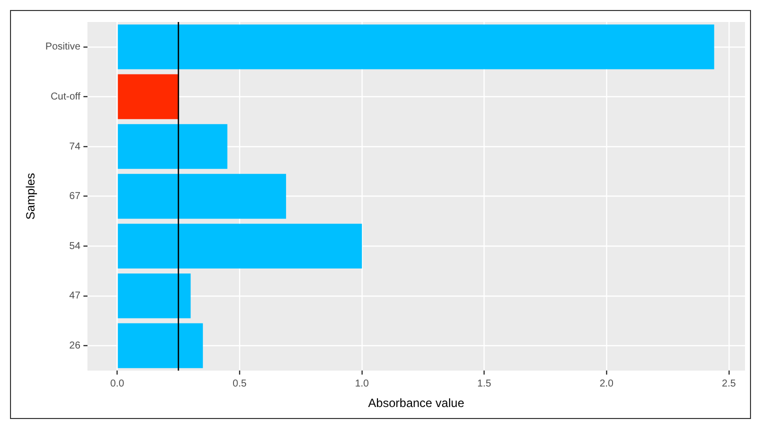 This screenshot has width=763, height=431. Describe the element at coordinates (729, 384) in the screenshot. I see `x-tick-label: 2.5` at that location.